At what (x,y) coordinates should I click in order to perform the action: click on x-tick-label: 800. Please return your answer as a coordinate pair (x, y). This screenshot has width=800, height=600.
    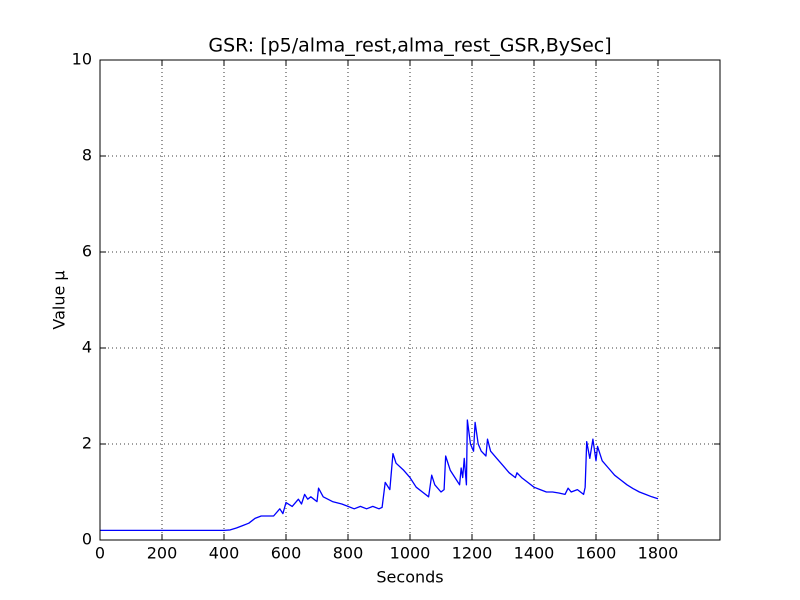
    Looking at the image, I should click on (348, 553).